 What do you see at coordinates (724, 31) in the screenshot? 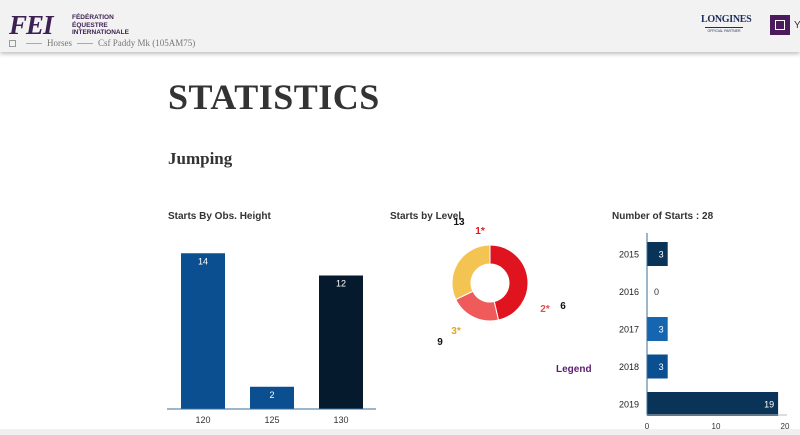
I see `sponsor-tag: OFFICIAL PARTNER` at bounding box center [724, 31].